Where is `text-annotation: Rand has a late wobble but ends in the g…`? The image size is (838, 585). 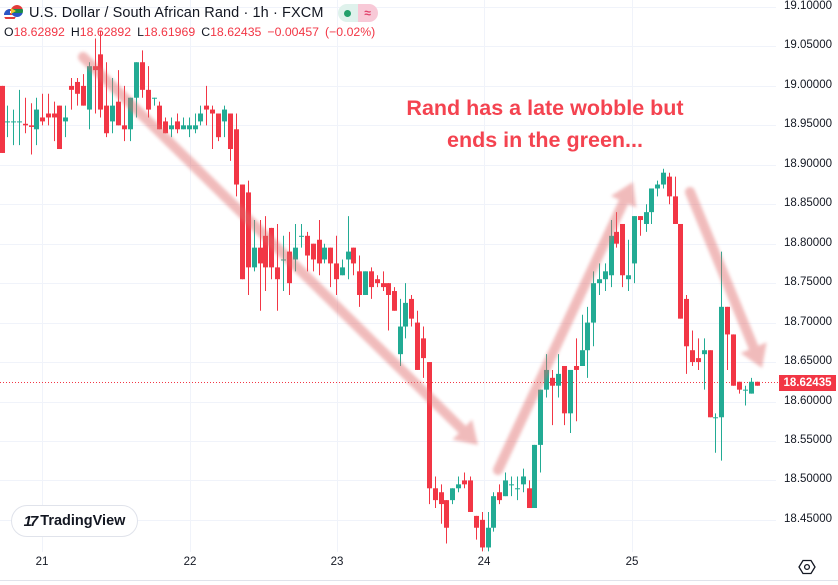 text-annotation: Rand has a late wobble but ends in the g… is located at coordinates (545, 124).